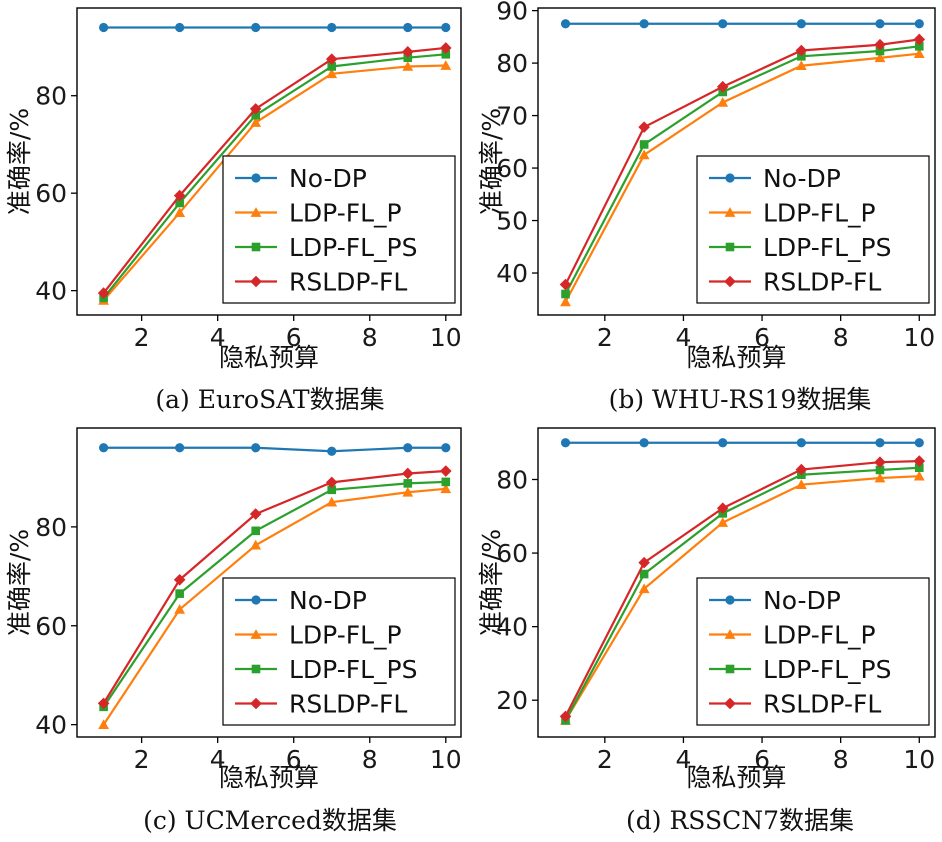  Describe the element at coordinates (512, 13) in the screenshot. I see `y-tick-label: 90` at that location.